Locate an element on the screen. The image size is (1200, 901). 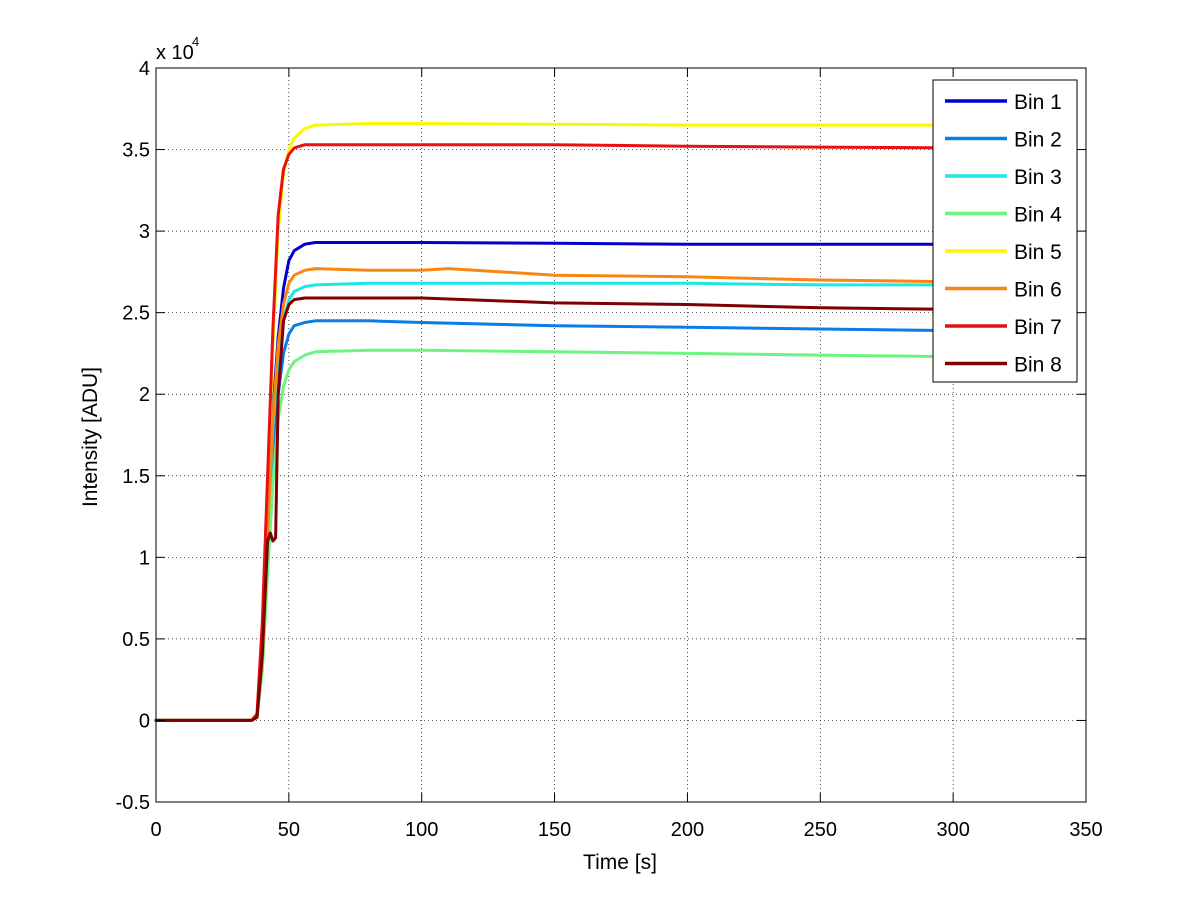
y-tick-label: 1.5 is located at coordinates (136, 477).